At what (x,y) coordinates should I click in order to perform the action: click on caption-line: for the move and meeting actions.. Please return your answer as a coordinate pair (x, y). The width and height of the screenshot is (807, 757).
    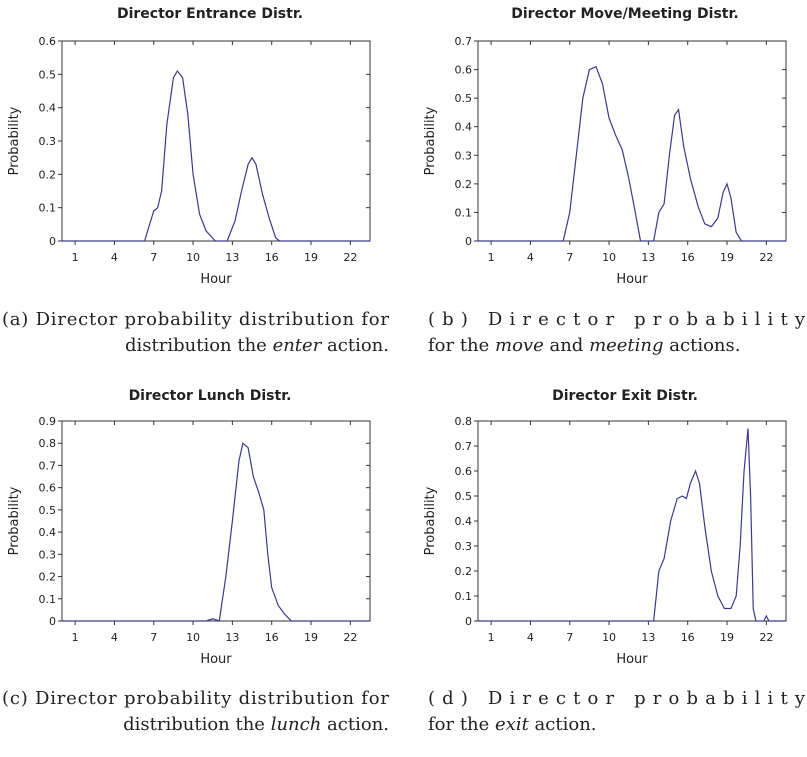
    Looking at the image, I should click on (584, 345).